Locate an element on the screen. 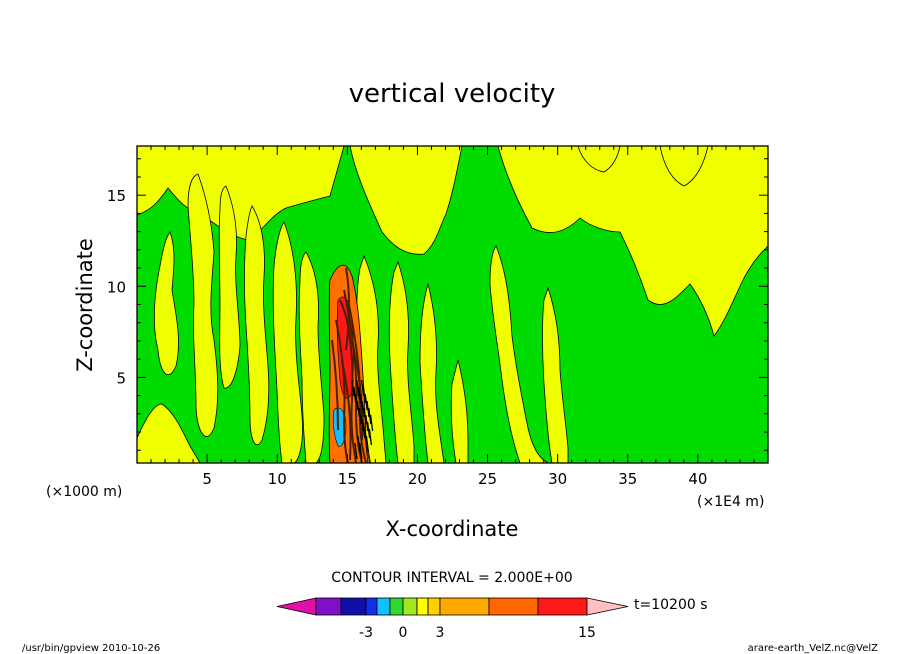 This screenshot has height=654, width=904. y-tick-label: 5 is located at coordinates (121, 378).